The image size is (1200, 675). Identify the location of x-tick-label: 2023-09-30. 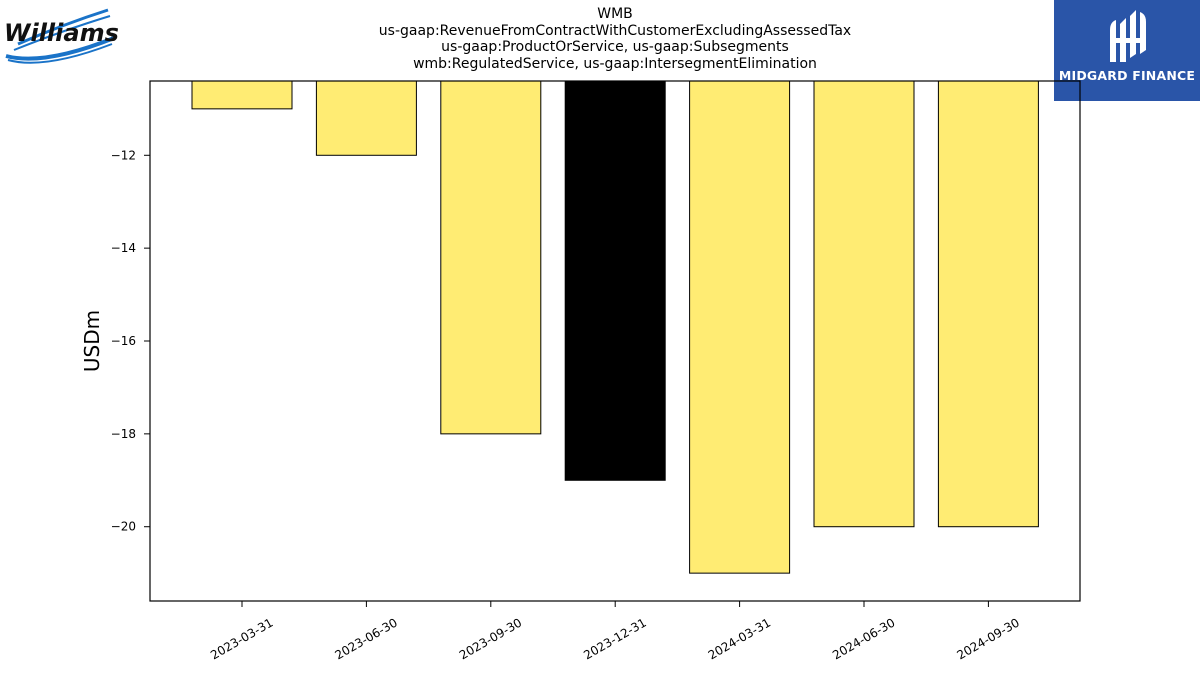
(490, 638).